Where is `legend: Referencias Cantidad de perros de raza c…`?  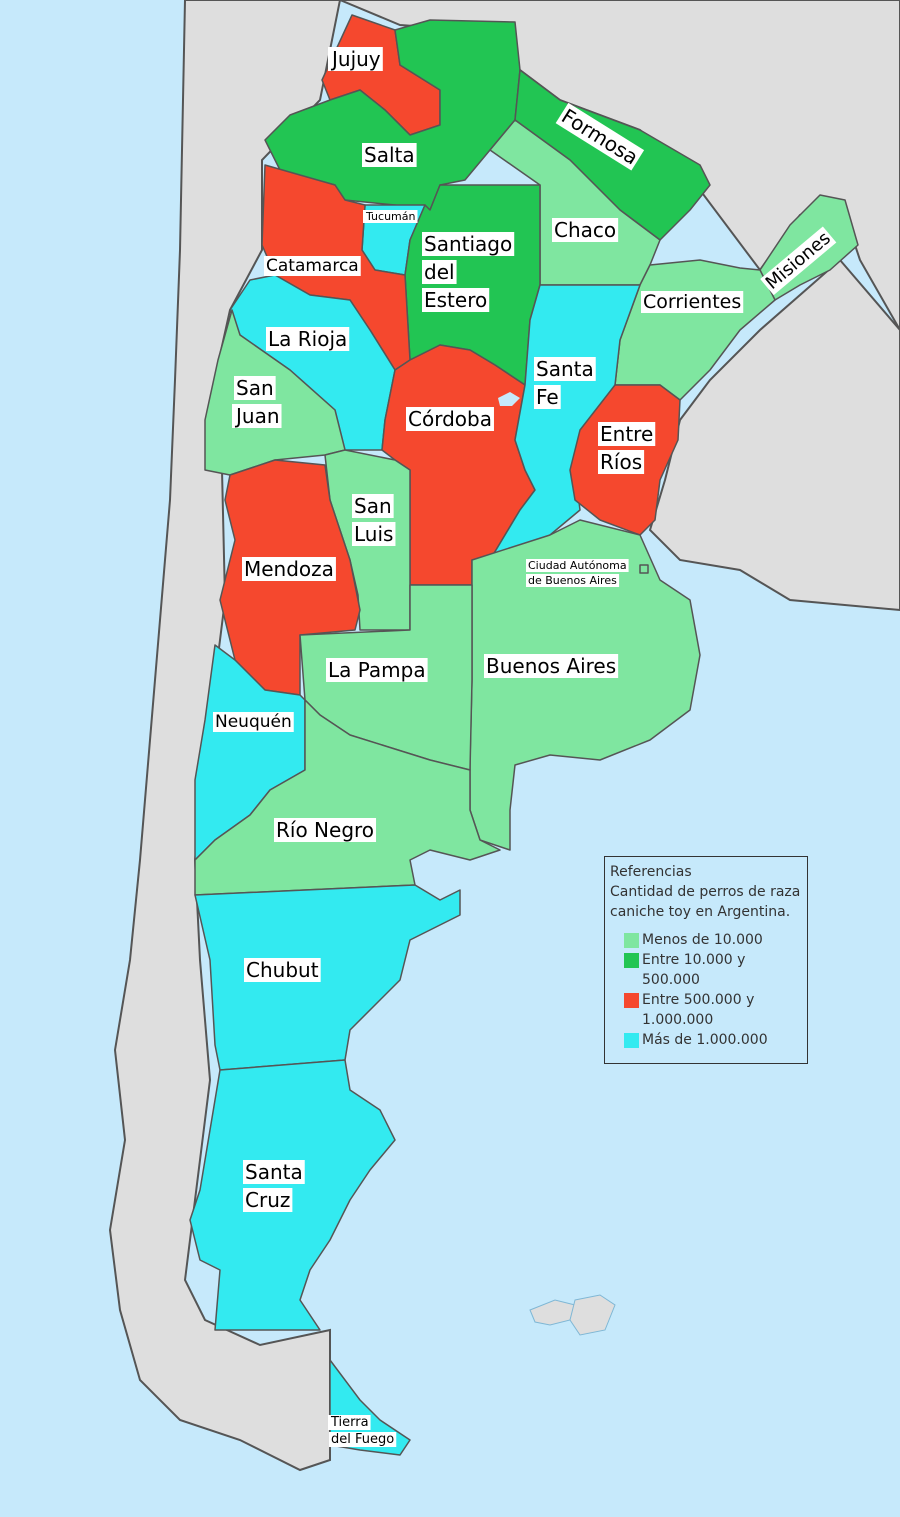
legend: Referencias Cantidad de perros de raza c… is located at coordinates (706, 960).